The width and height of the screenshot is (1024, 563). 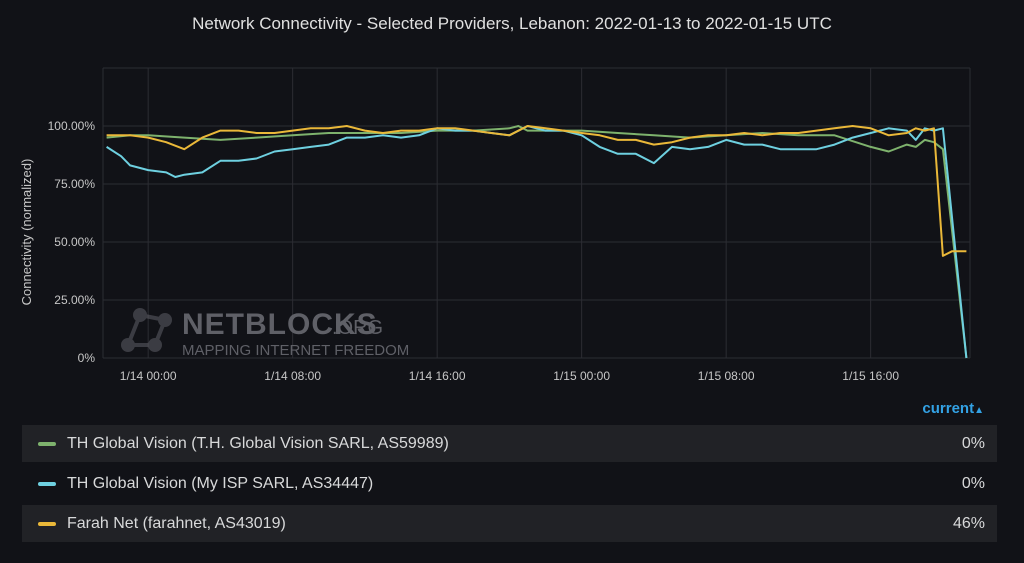 I want to click on y-tick-label: 25.00%, so click(x=74, y=300).